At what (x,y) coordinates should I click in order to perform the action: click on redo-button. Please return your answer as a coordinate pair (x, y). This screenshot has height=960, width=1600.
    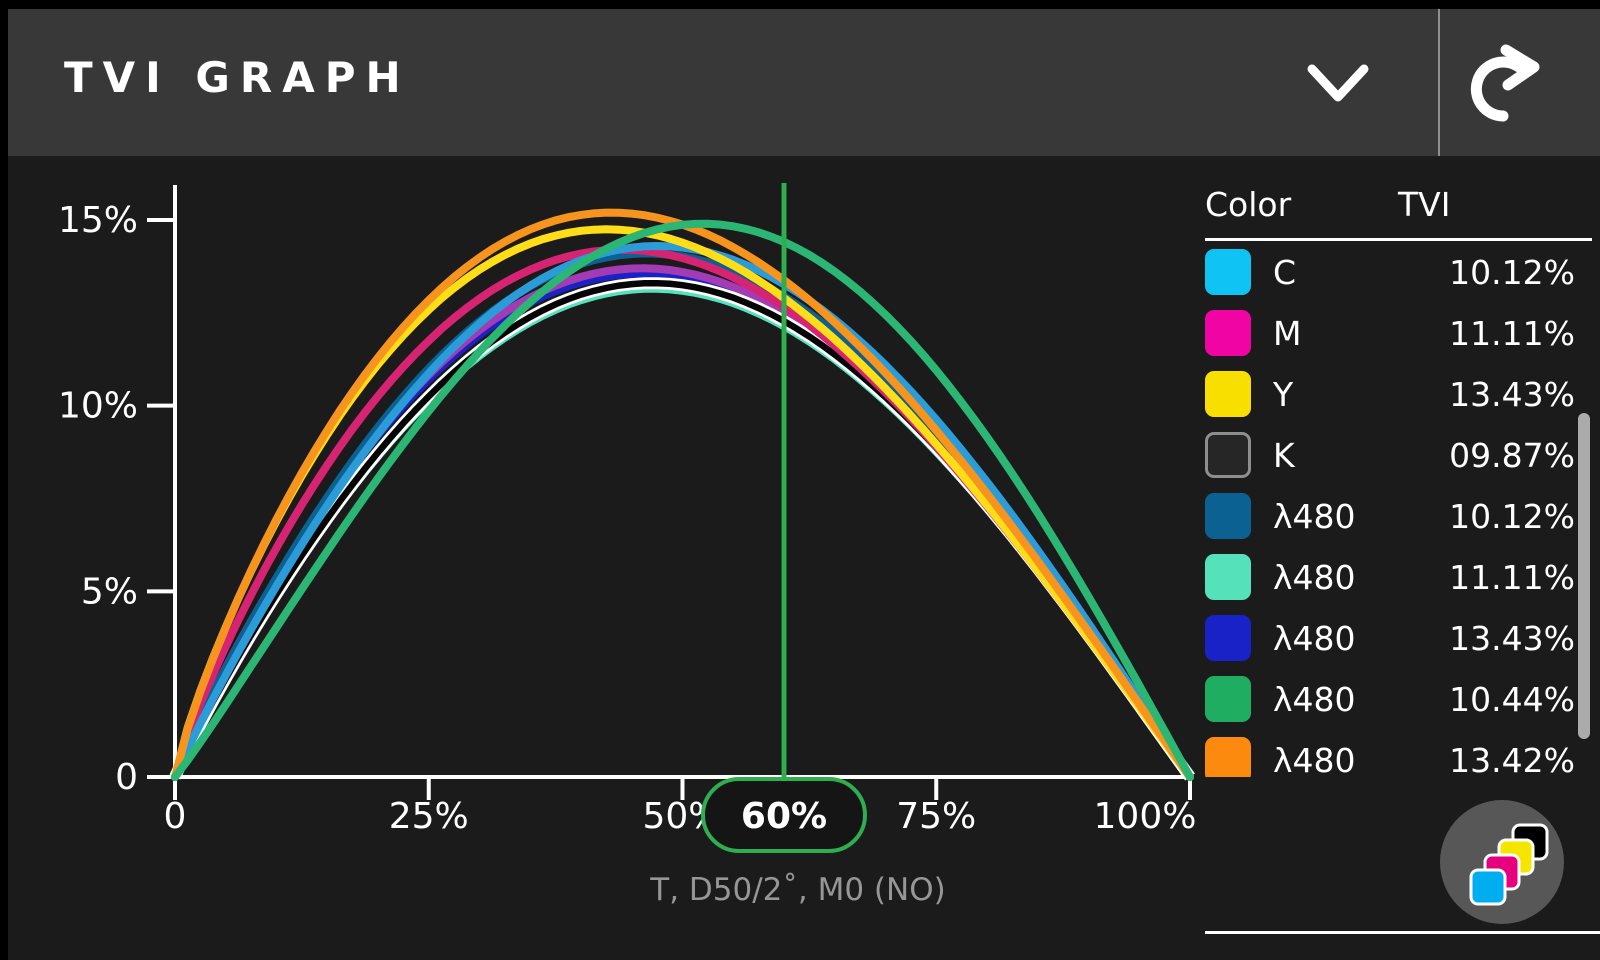
    Looking at the image, I should click on (1506, 82).